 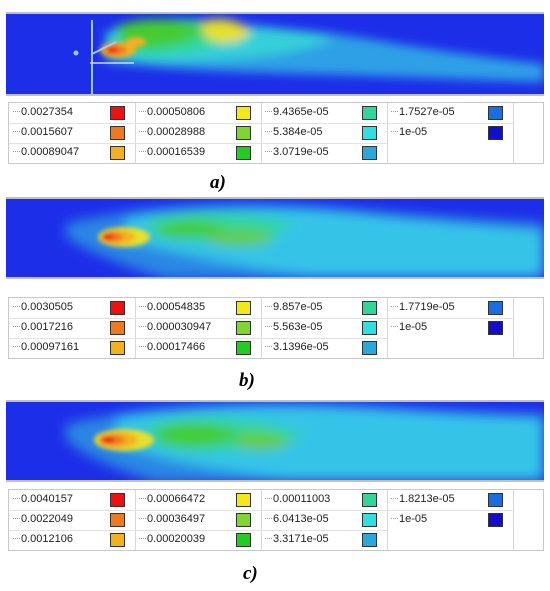 What do you see at coordinates (423, 112) in the screenshot?
I see `legend-label: 1.7527e-05` at bounding box center [423, 112].